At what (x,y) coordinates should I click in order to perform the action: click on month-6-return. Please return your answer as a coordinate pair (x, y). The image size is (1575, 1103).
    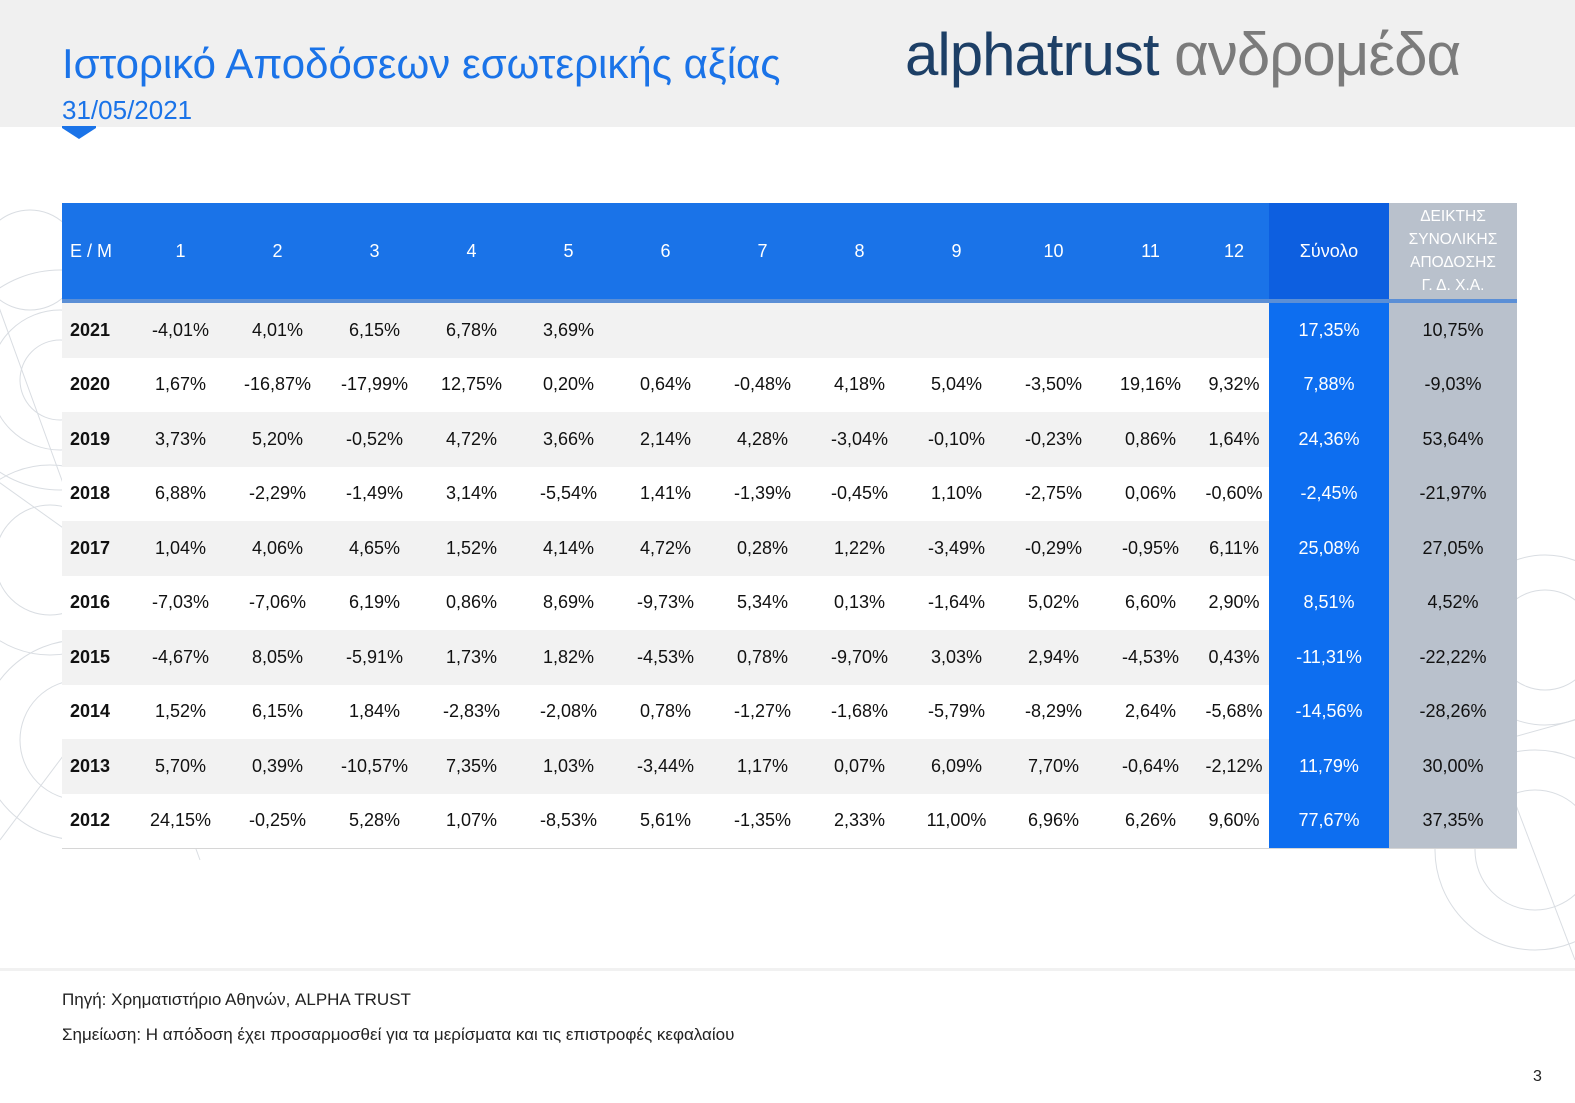
    Looking at the image, I should click on (665, 329).